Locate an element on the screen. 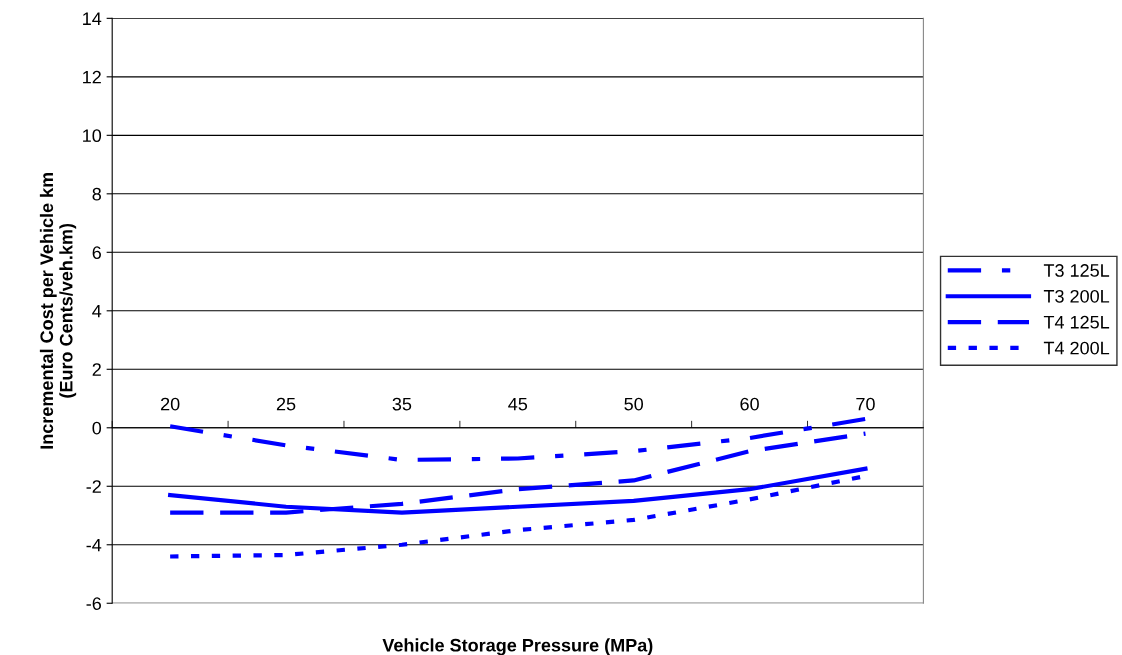 This screenshot has height=655, width=1122. y-tick-label: 4 is located at coordinates (97, 311).